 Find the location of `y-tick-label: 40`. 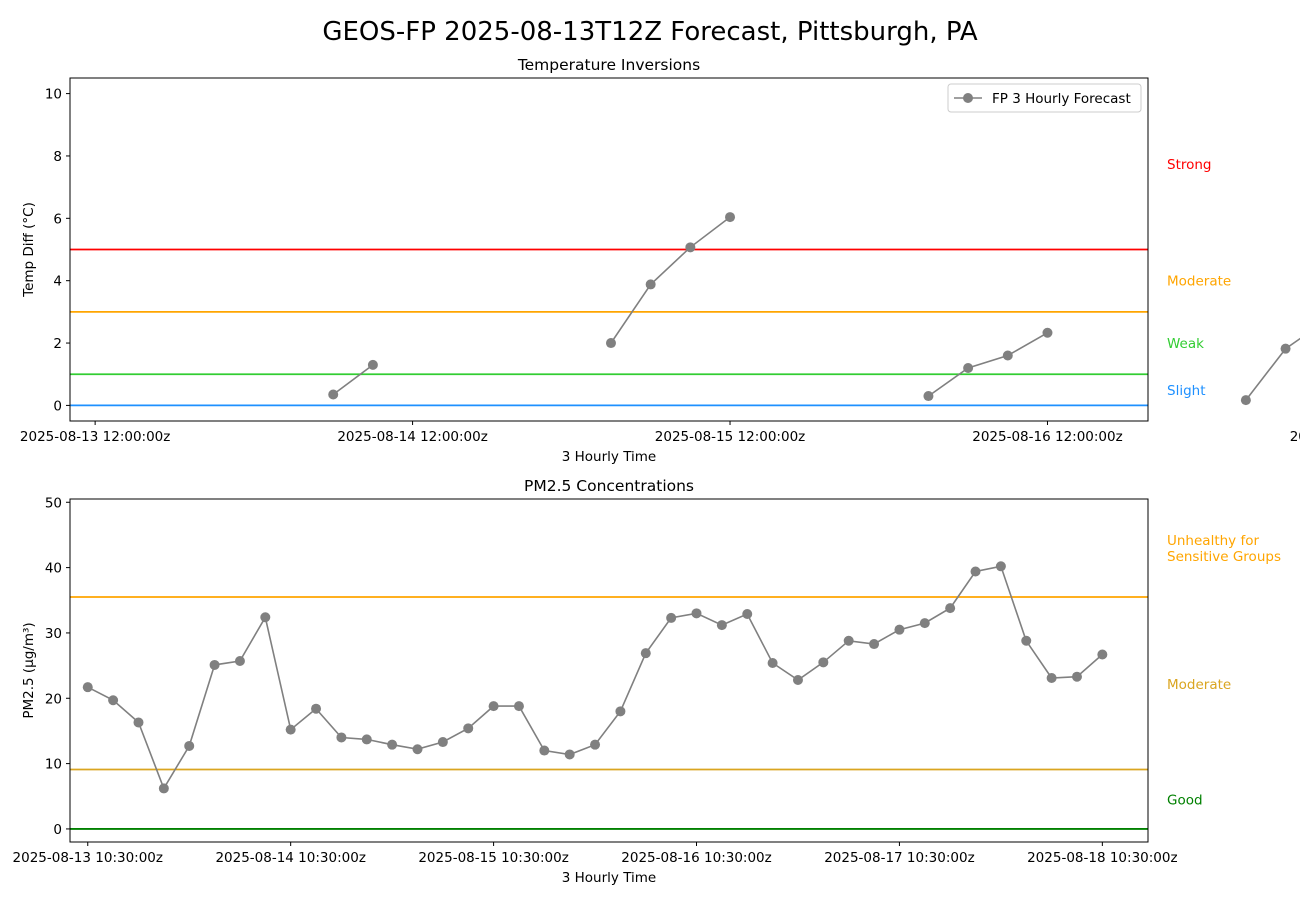

y-tick-label: 40 is located at coordinates (53, 569).